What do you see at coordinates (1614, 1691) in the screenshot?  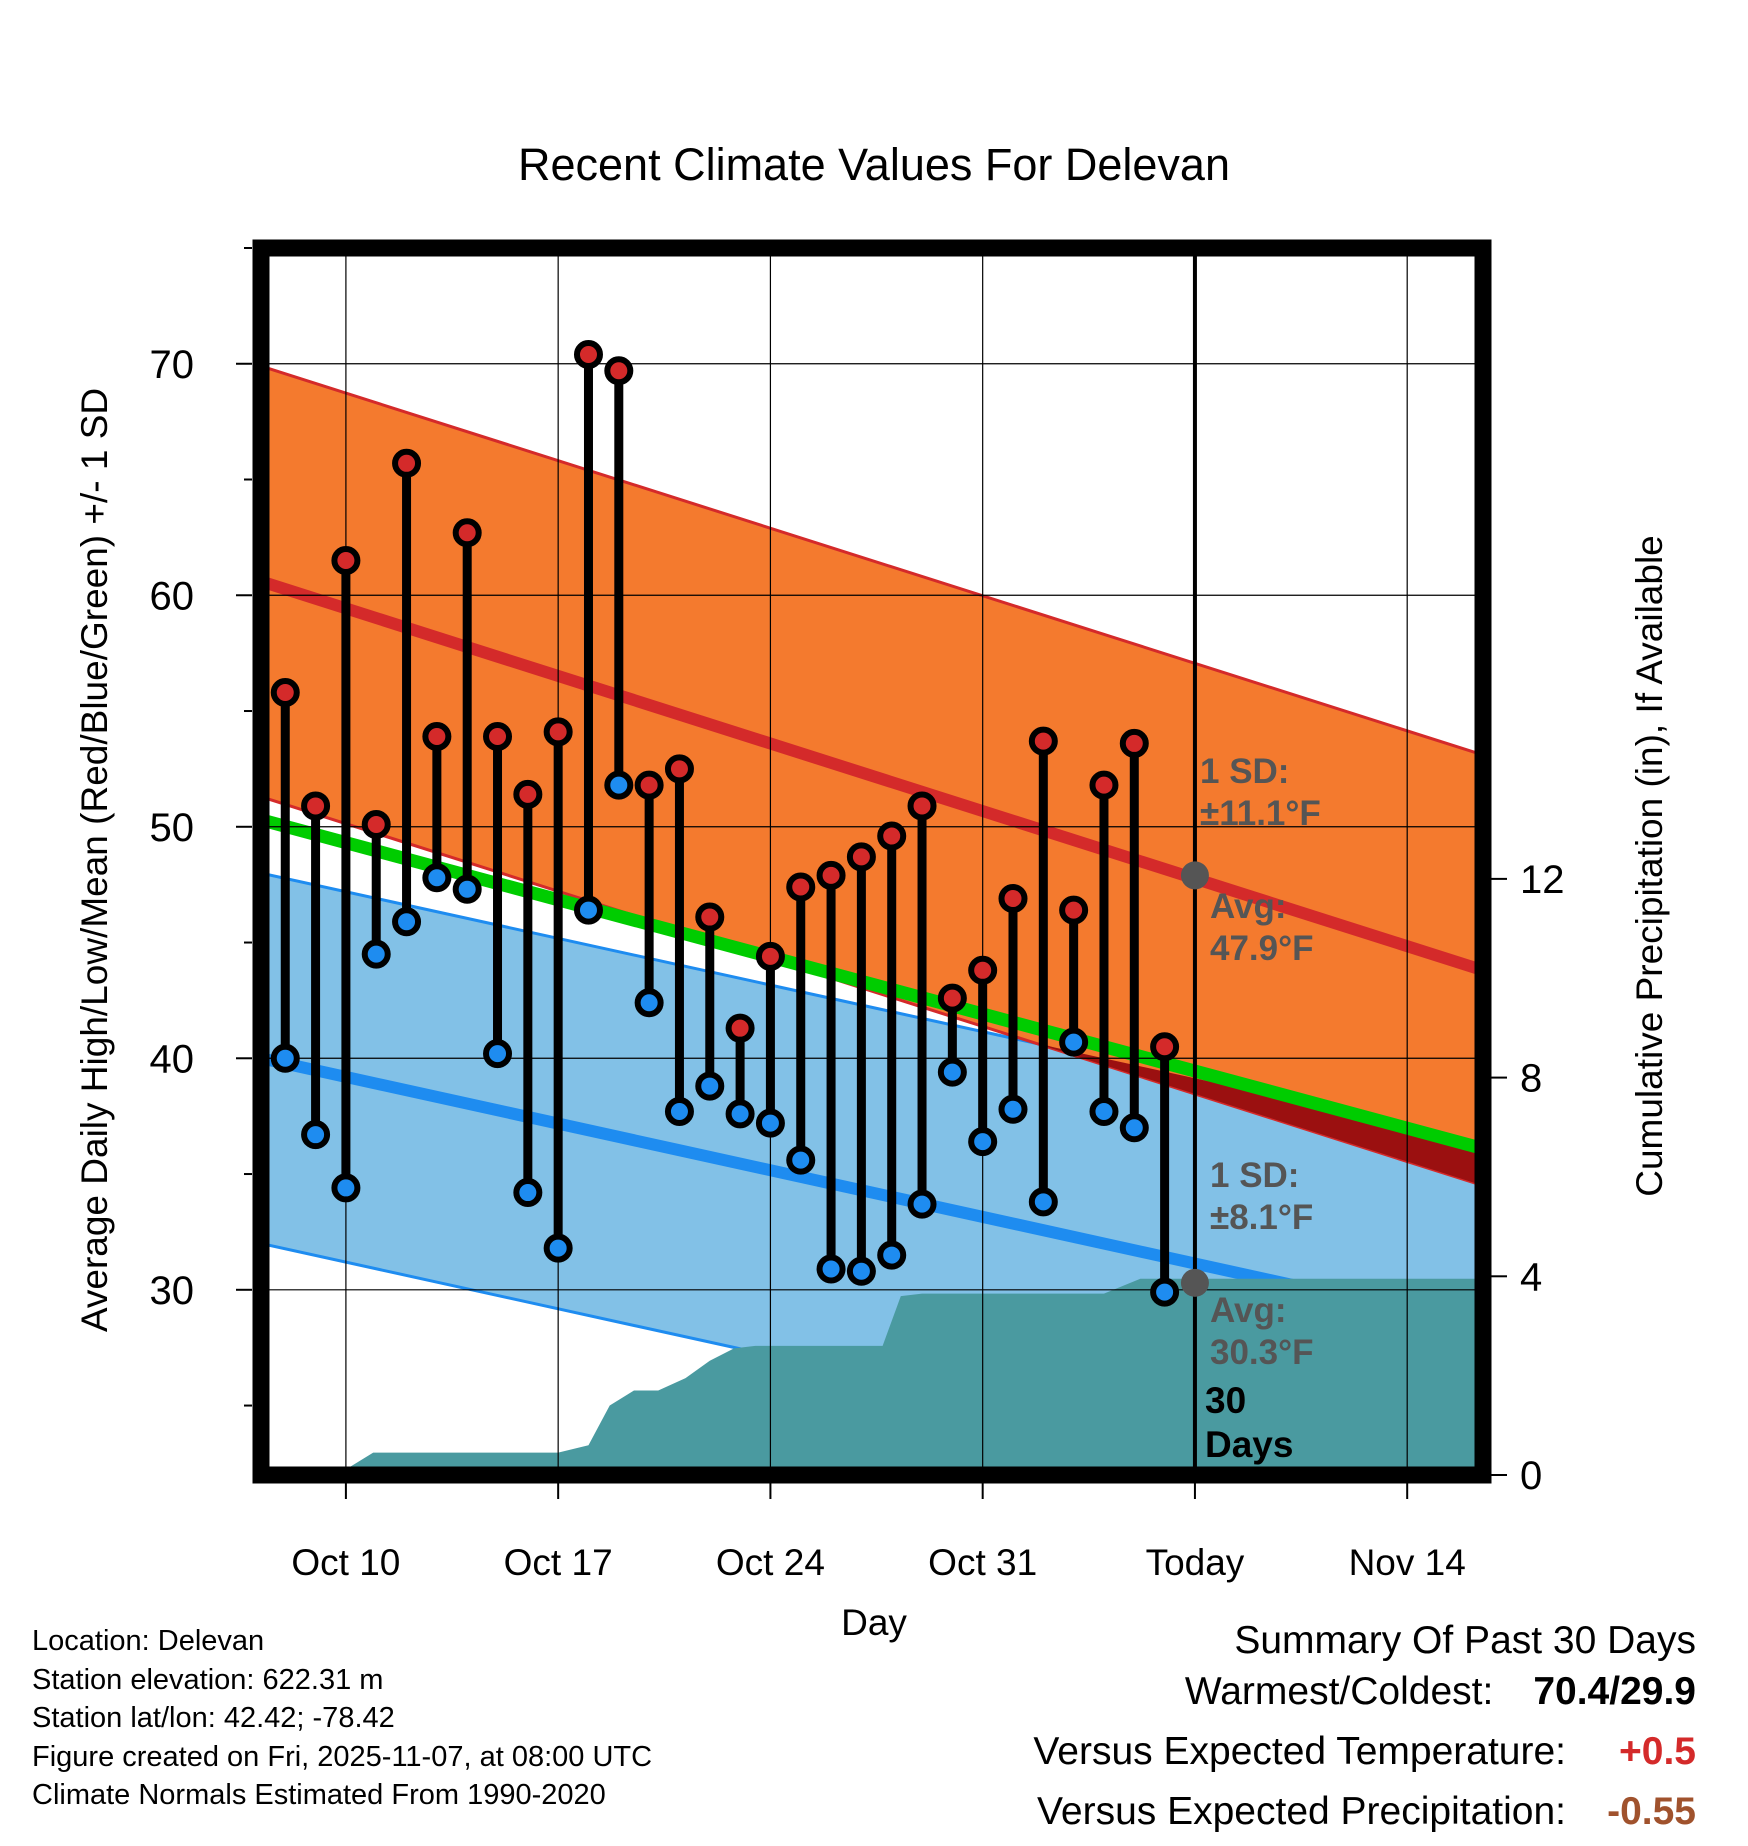 I see `warm-cold-value: 70.4/29.9` at bounding box center [1614, 1691].